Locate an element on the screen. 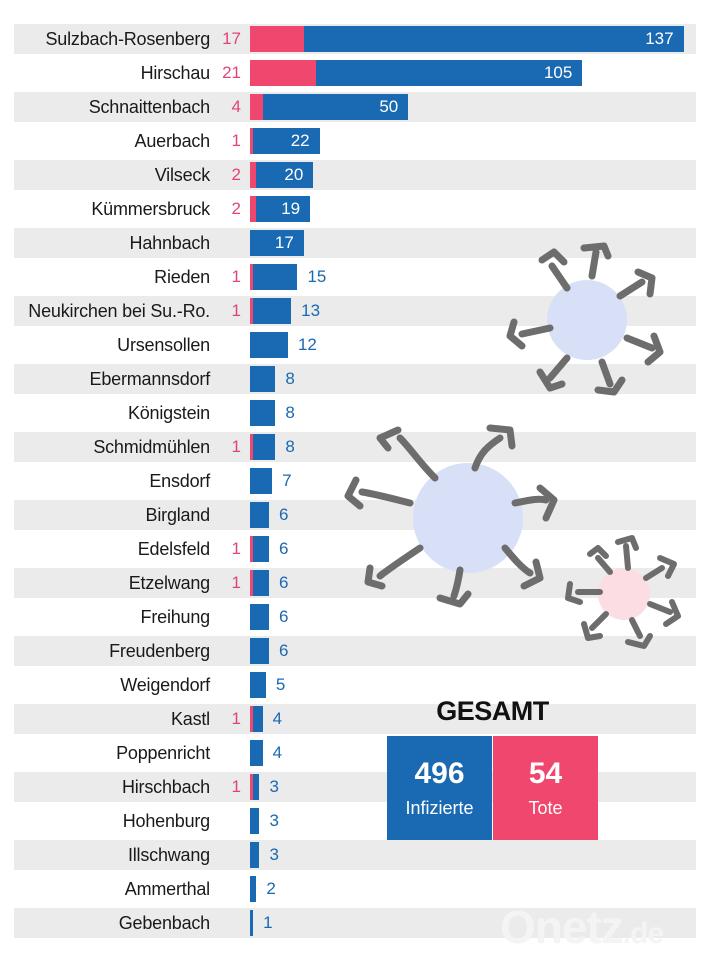 This screenshot has width=709, height=960. category-label: Birgland is located at coordinates (178, 515).